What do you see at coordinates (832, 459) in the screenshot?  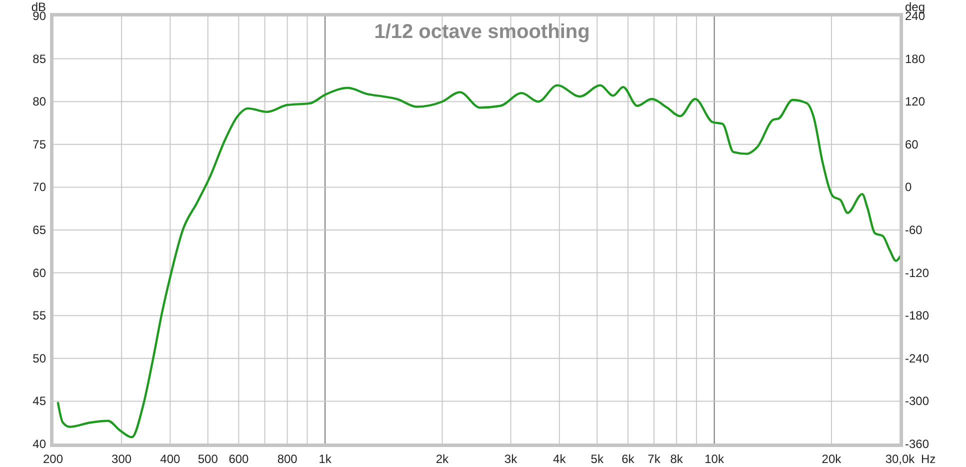 I see `x-tick-label: 20k` at bounding box center [832, 459].